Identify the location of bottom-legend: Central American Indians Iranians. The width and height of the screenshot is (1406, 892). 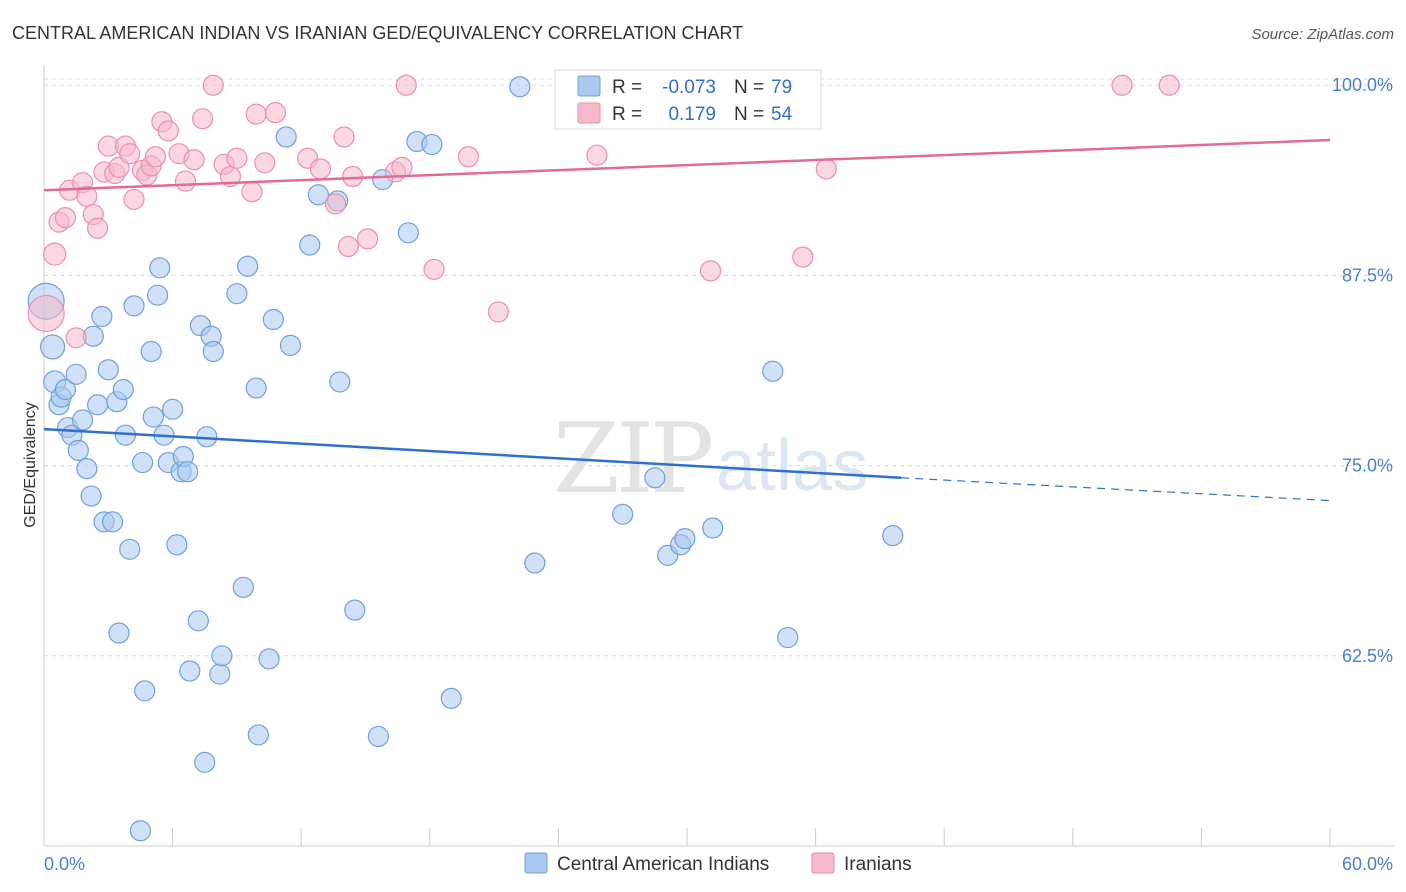
(718, 863).